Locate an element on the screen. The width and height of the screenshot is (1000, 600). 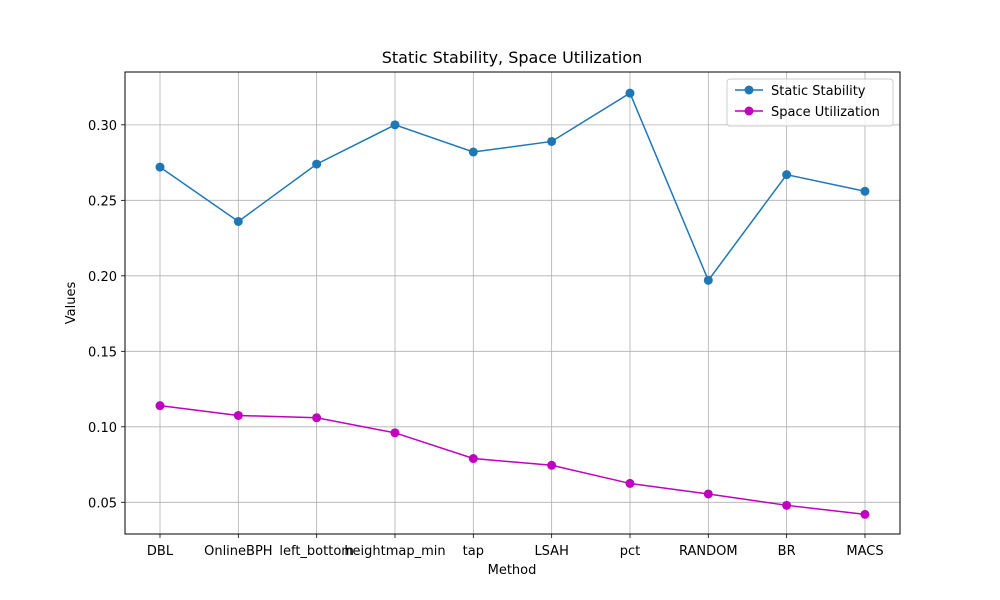
legend-marker-space-utilization is located at coordinates (749, 111).